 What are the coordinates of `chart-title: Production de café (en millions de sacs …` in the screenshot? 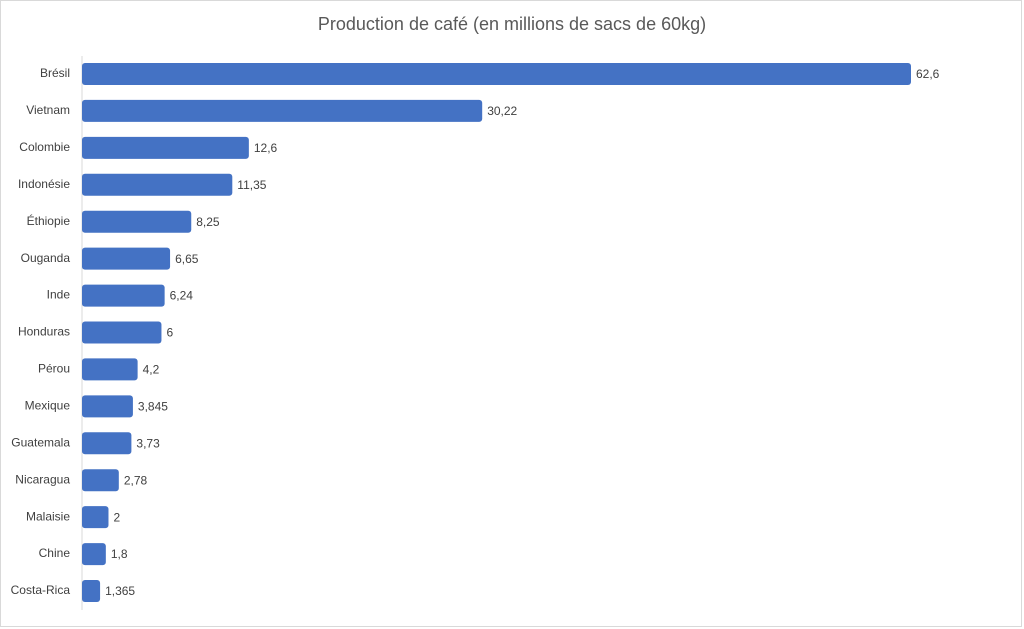 It's located at (512, 24).